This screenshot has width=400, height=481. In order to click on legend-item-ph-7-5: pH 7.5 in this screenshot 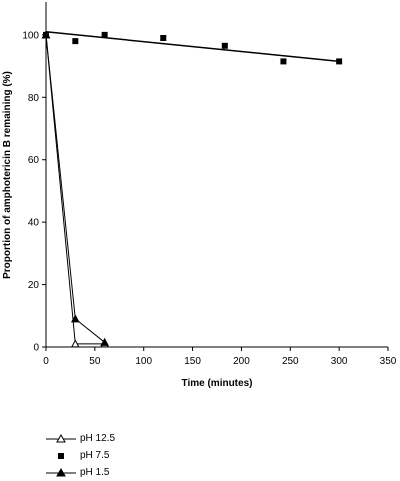, I will do `click(146, 455)`.